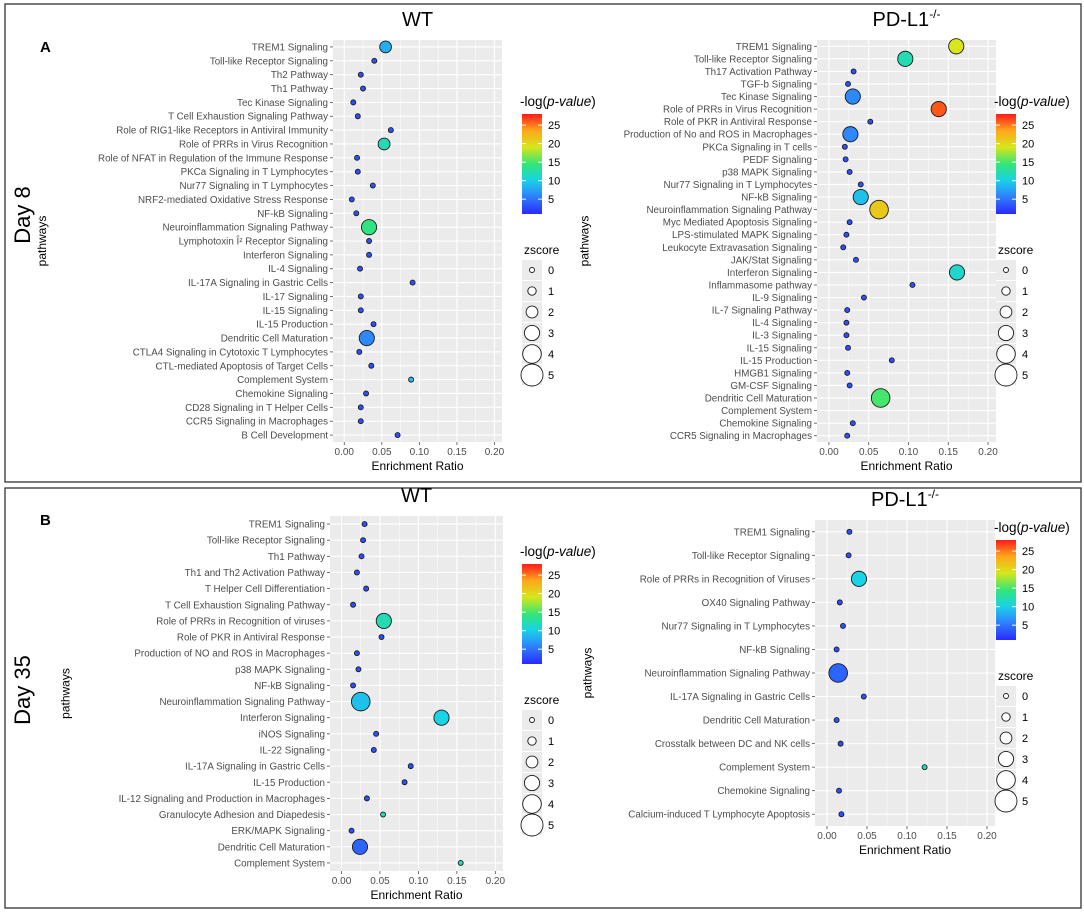 This screenshot has width=1084, height=912. I want to click on size-legend-title: zscore, so click(1016, 250).